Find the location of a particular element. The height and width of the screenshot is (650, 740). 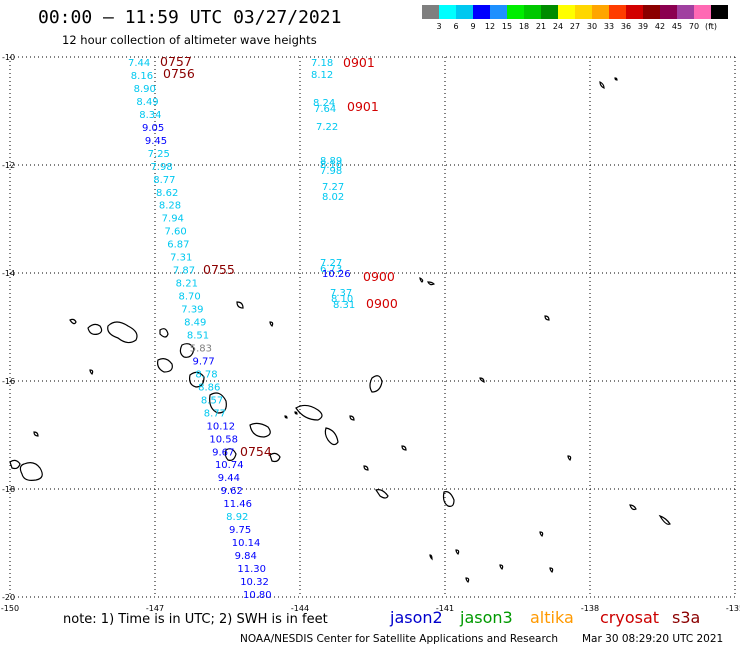

swh-value: 11.46 is located at coordinates (237, 504).